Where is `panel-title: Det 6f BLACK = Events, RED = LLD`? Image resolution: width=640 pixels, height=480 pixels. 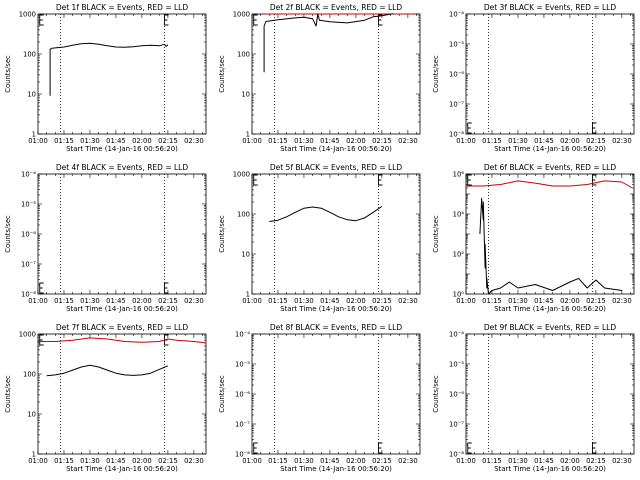
panel-title: Det 6f BLACK = Events, RED = LLD is located at coordinates (550, 167).